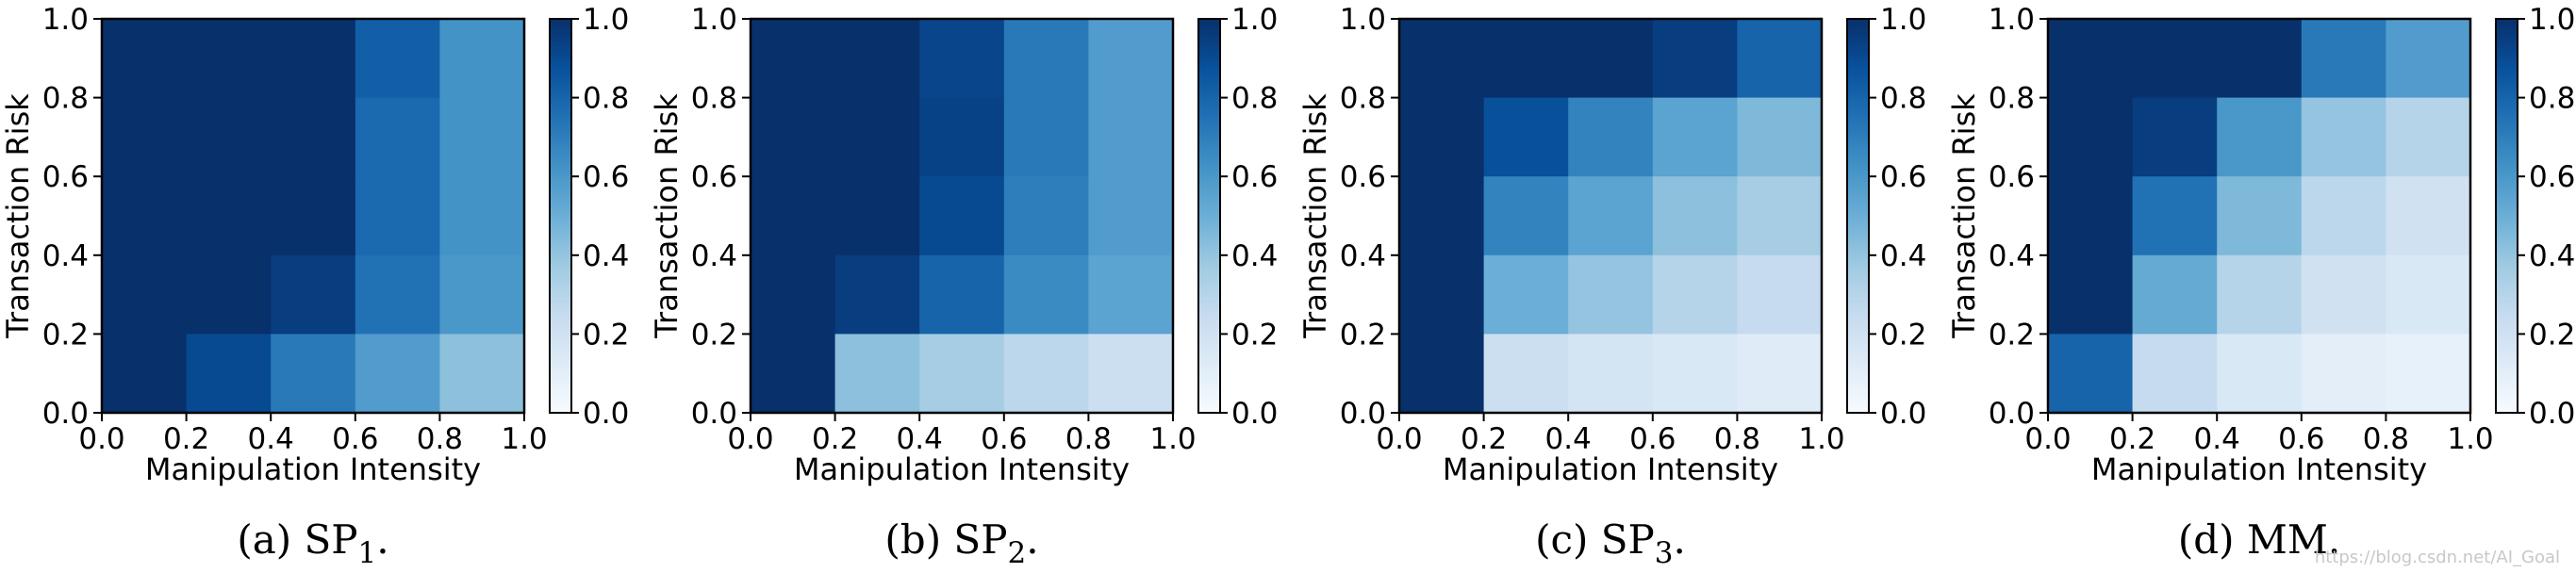 This screenshot has height=573, width=2576. What do you see at coordinates (1254, 20) in the screenshot?
I see `colorbar-tick-label: 1.0` at bounding box center [1254, 20].